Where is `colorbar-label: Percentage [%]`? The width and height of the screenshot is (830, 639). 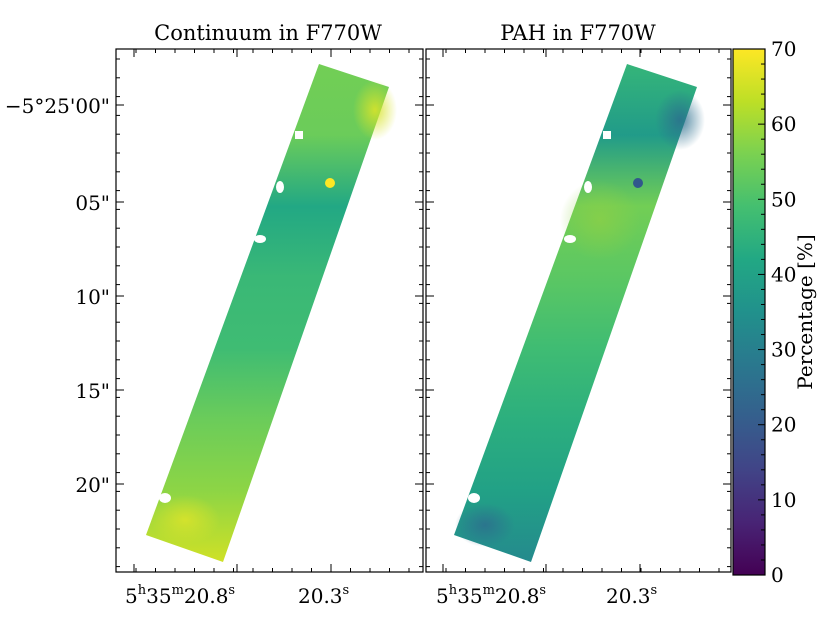
colorbar-label: Percentage [%] is located at coordinates (805, 311).